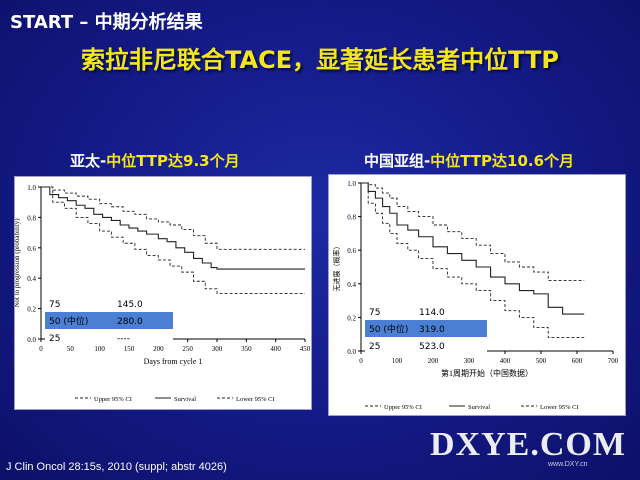 The image size is (640, 480). I want to click on left-legend-label: Upper 95% CI, so click(113, 399).